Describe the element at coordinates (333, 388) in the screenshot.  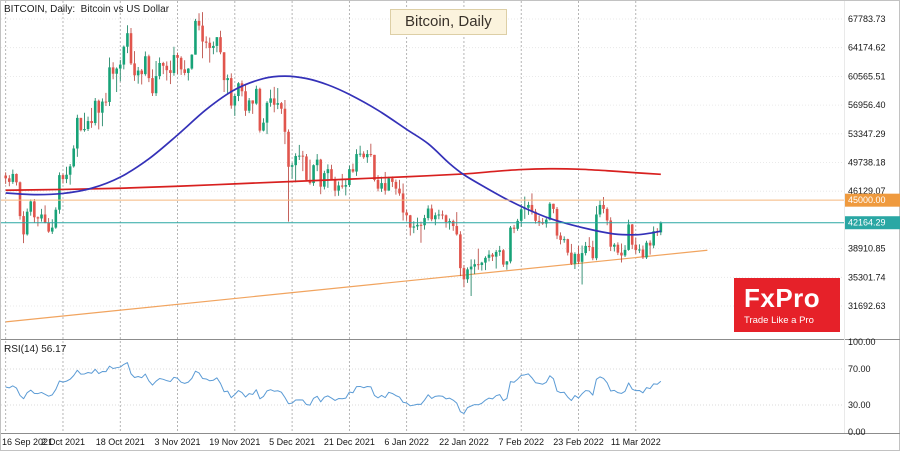
I see `rsi-line` at that location.